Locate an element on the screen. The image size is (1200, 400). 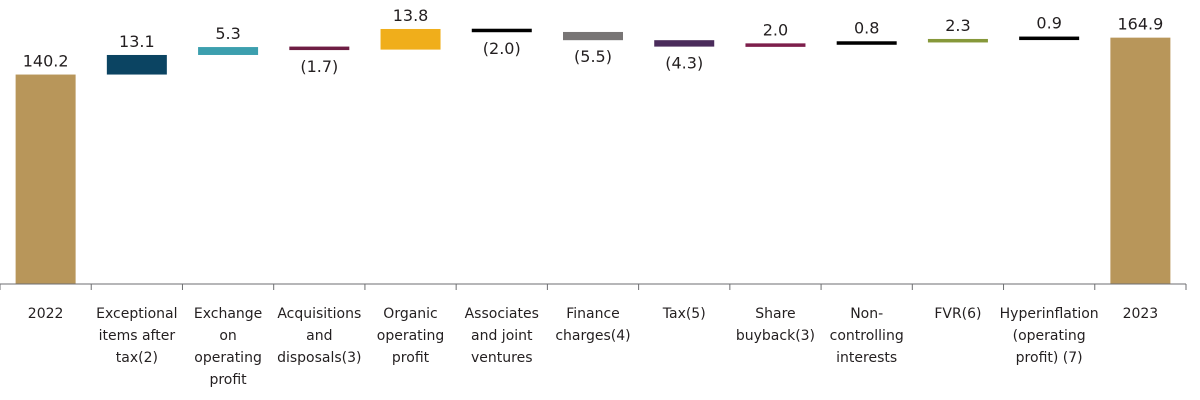
value-label: 140.2 is located at coordinates (46, 61).